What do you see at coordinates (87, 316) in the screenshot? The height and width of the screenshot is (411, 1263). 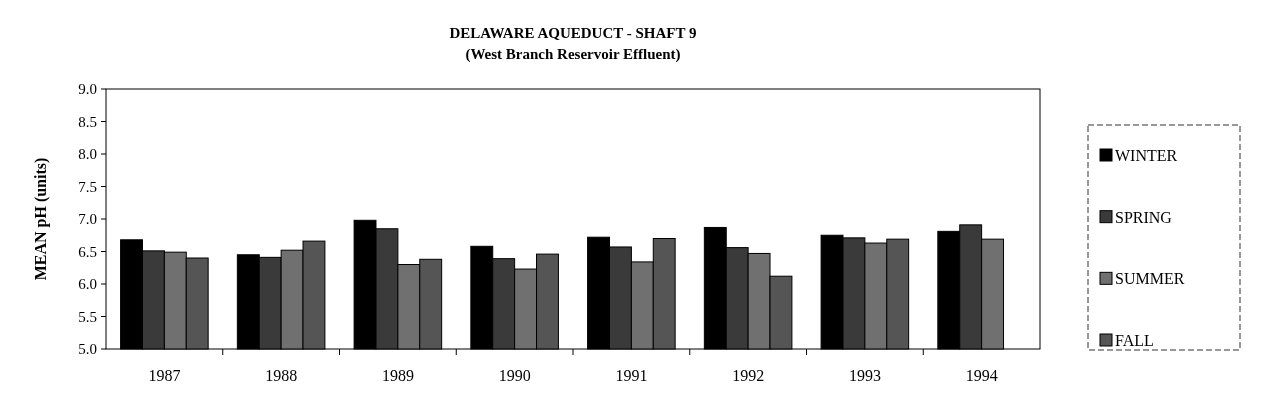 I see `y-tick-label: 5.5` at bounding box center [87, 316].